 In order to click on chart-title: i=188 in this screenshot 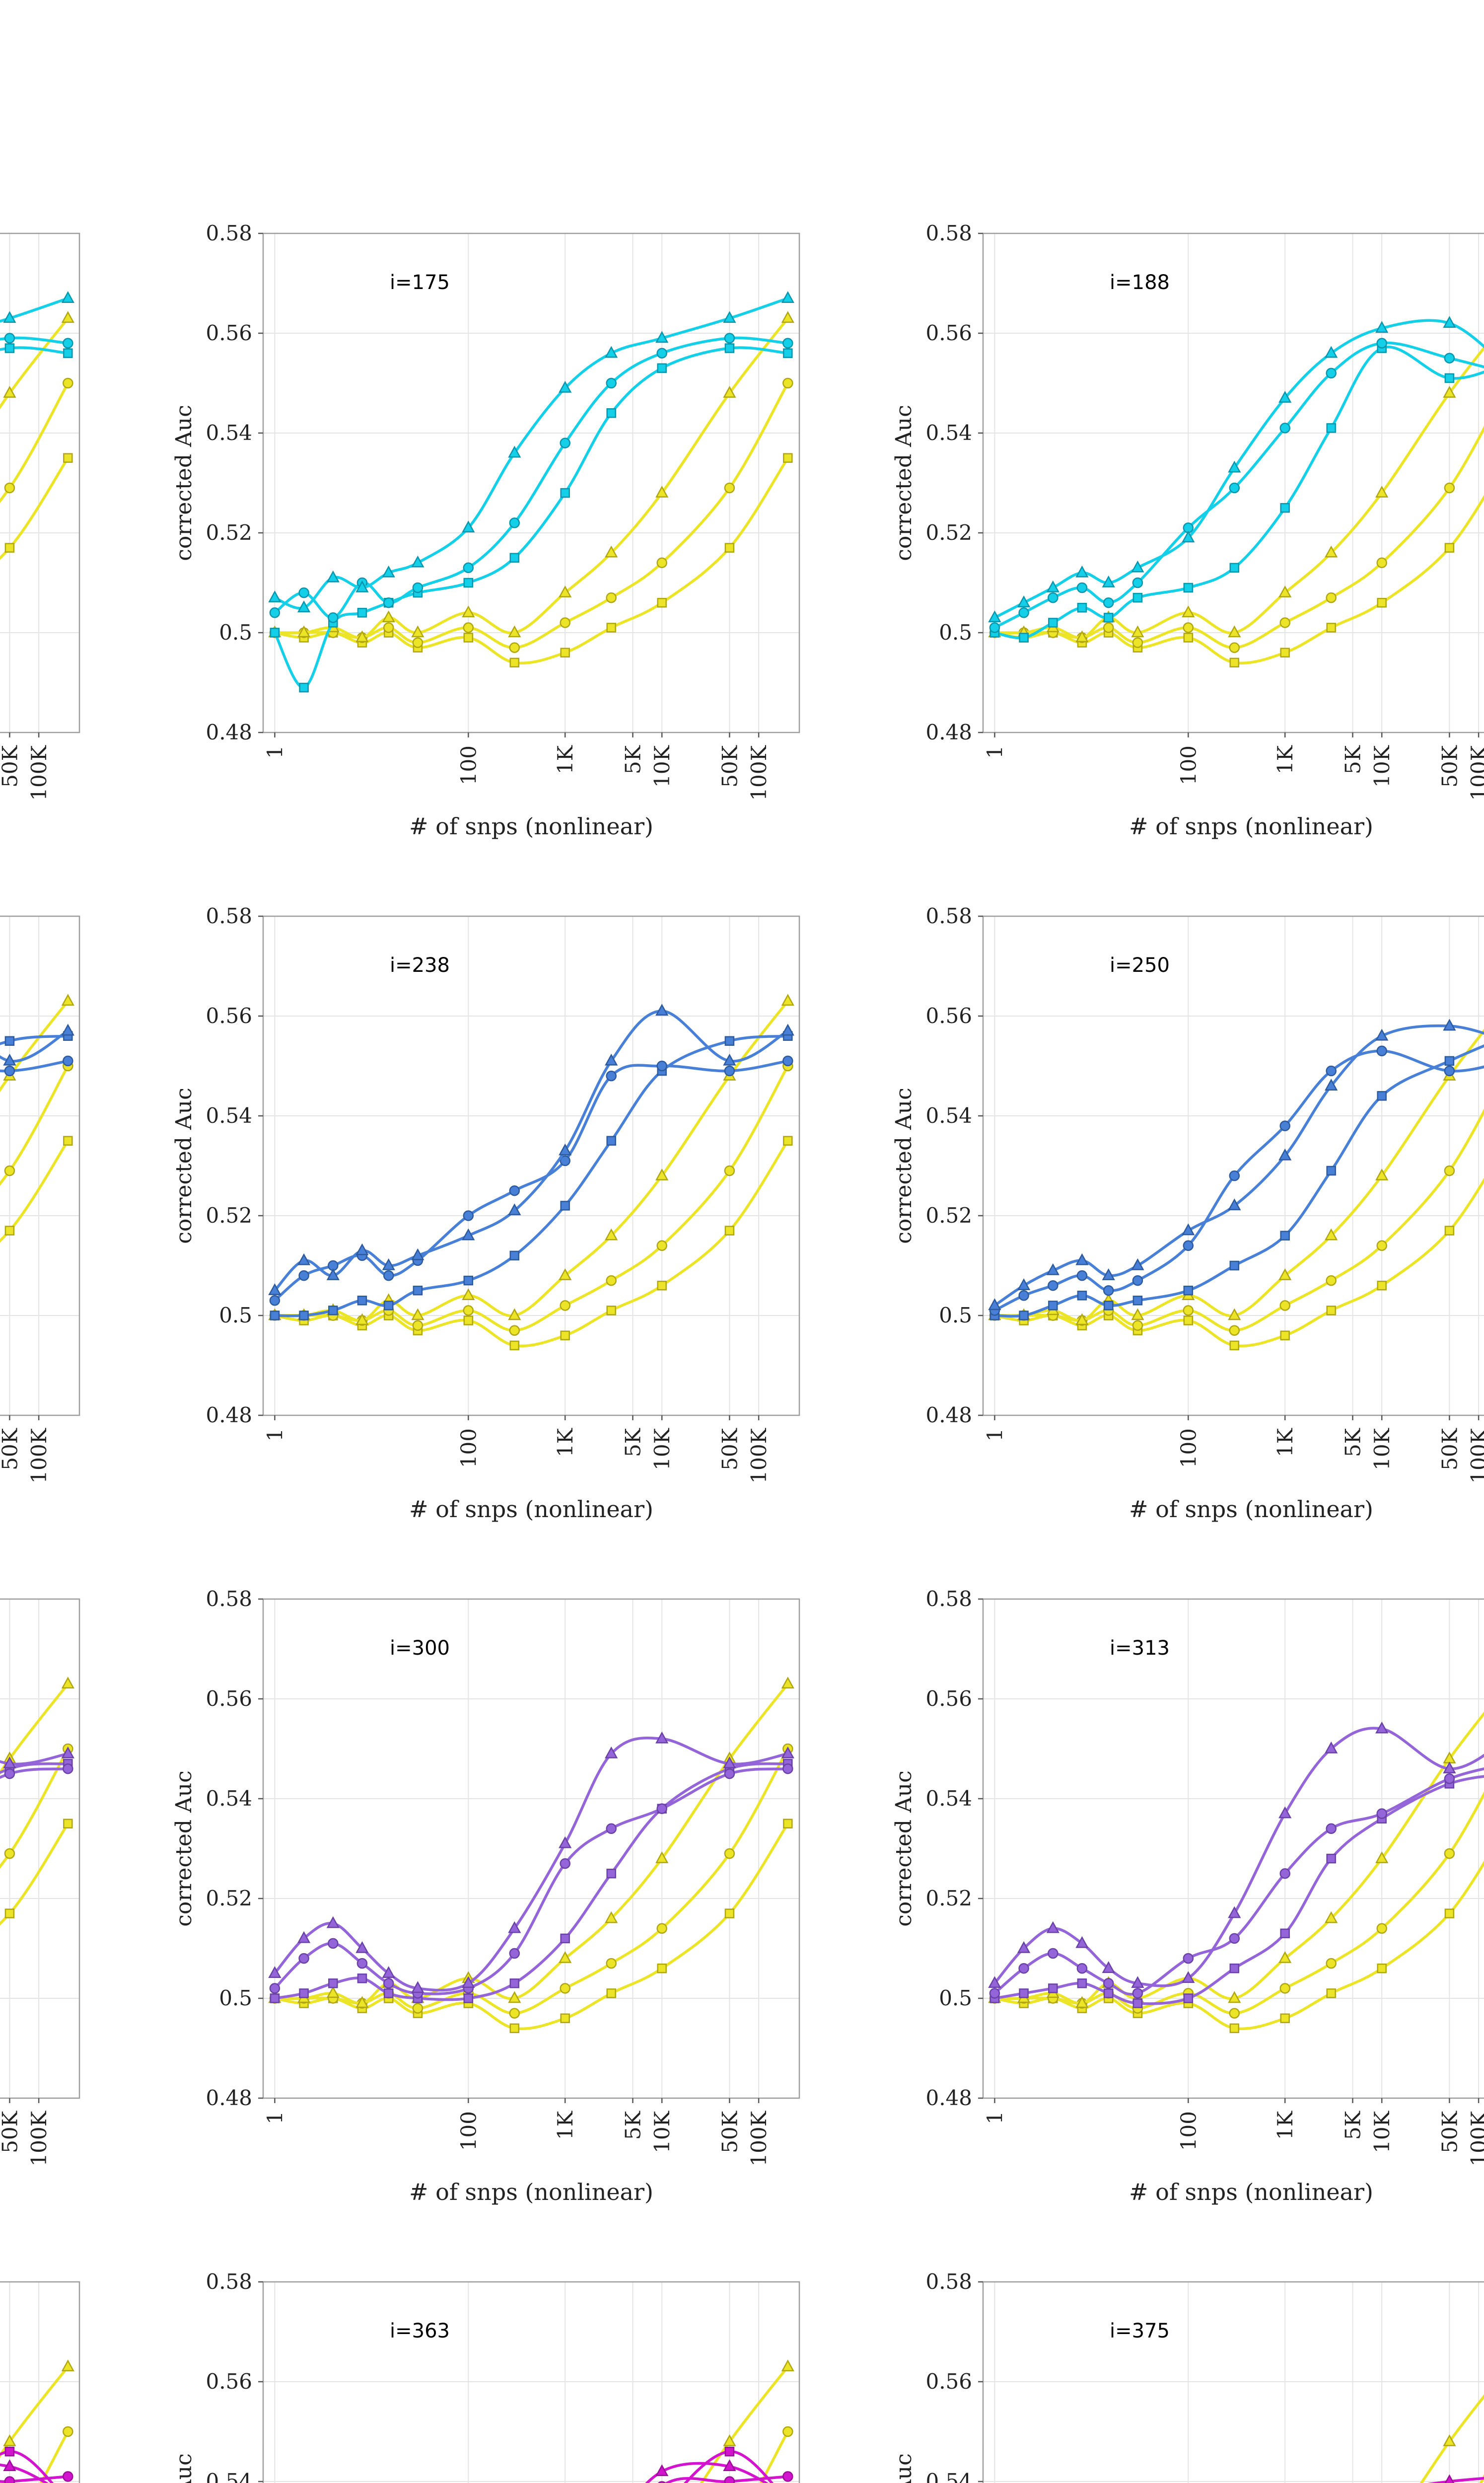, I will do `click(1140, 282)`.